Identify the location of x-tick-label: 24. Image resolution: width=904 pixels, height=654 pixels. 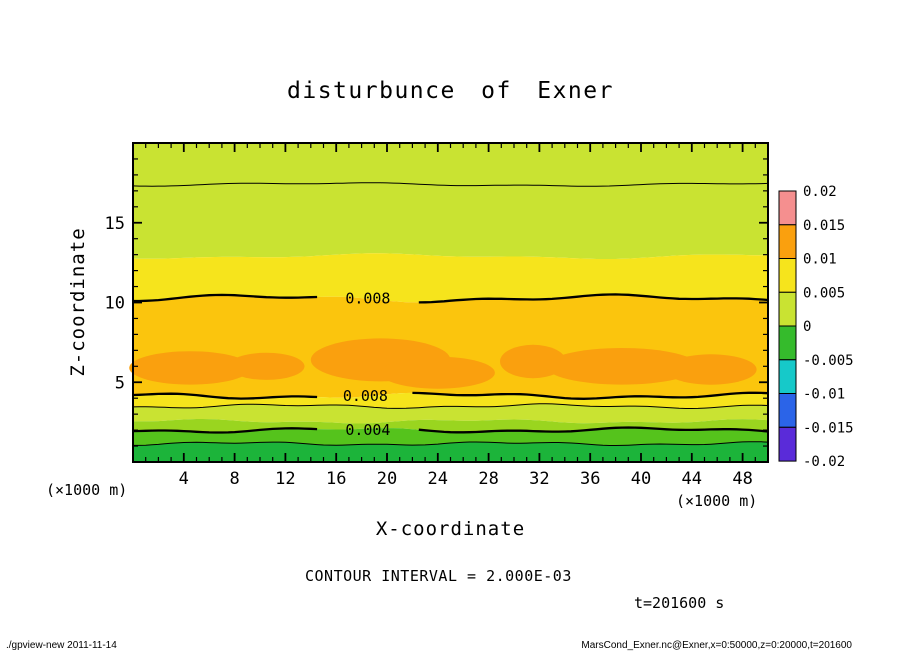
(438, 479).